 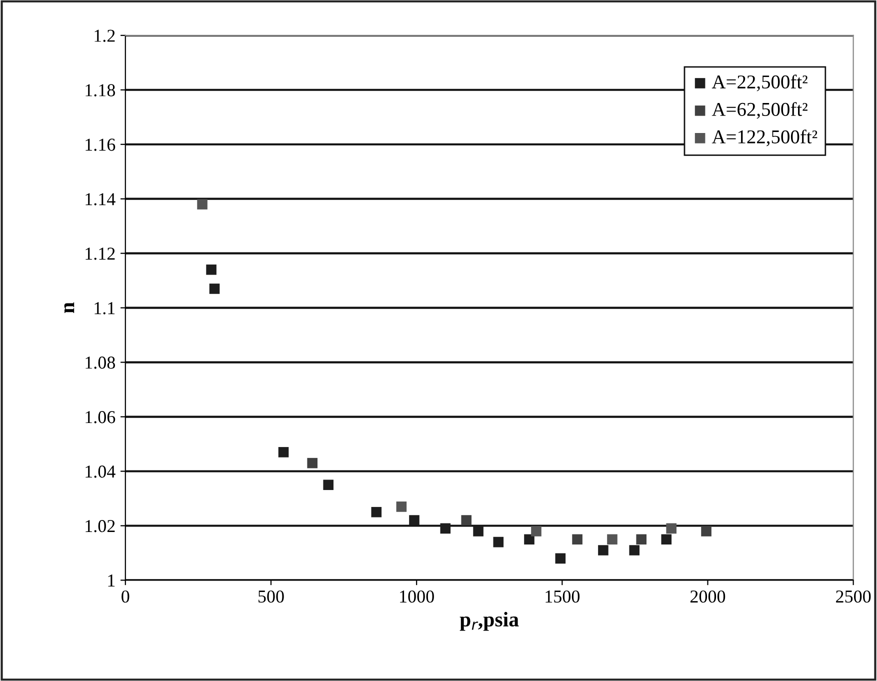 I want to click on y-tick-label: 1.04, so click(x=101, y=472).